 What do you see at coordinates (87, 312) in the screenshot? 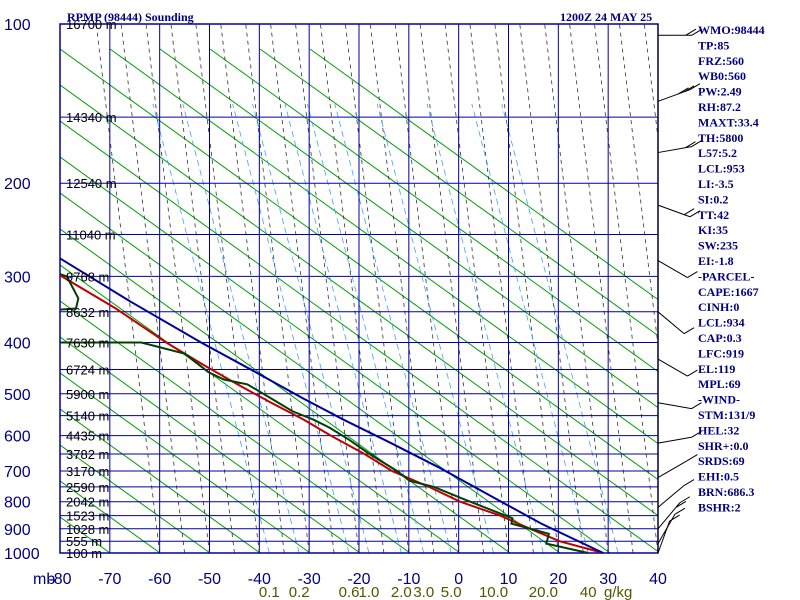
I see `height-label: 8632 m` at bounding box center [87, 312].